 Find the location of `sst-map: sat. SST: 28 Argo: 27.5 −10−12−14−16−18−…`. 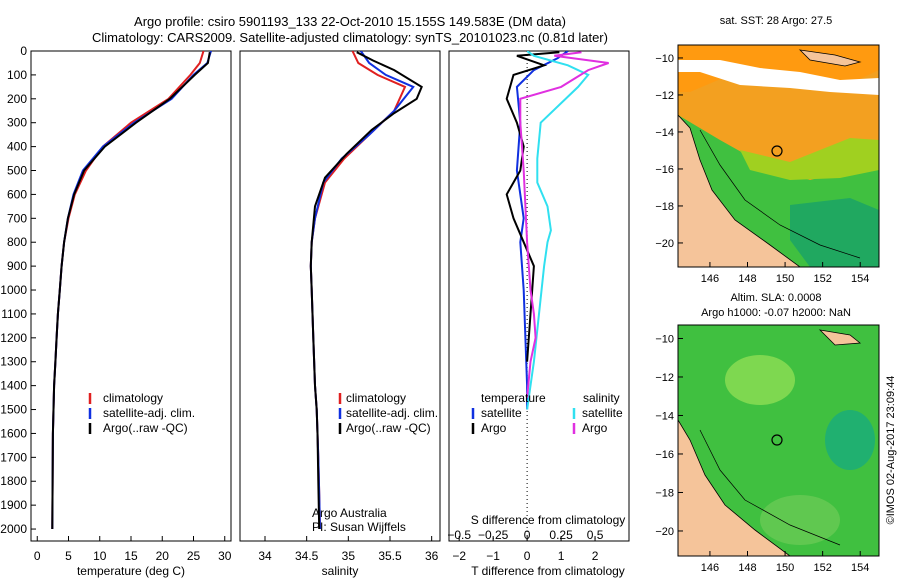

sst-map: sat. SST: 28 Argo: 27.5 −10−12−14−16−18−… is located at coordinates (767, 150).